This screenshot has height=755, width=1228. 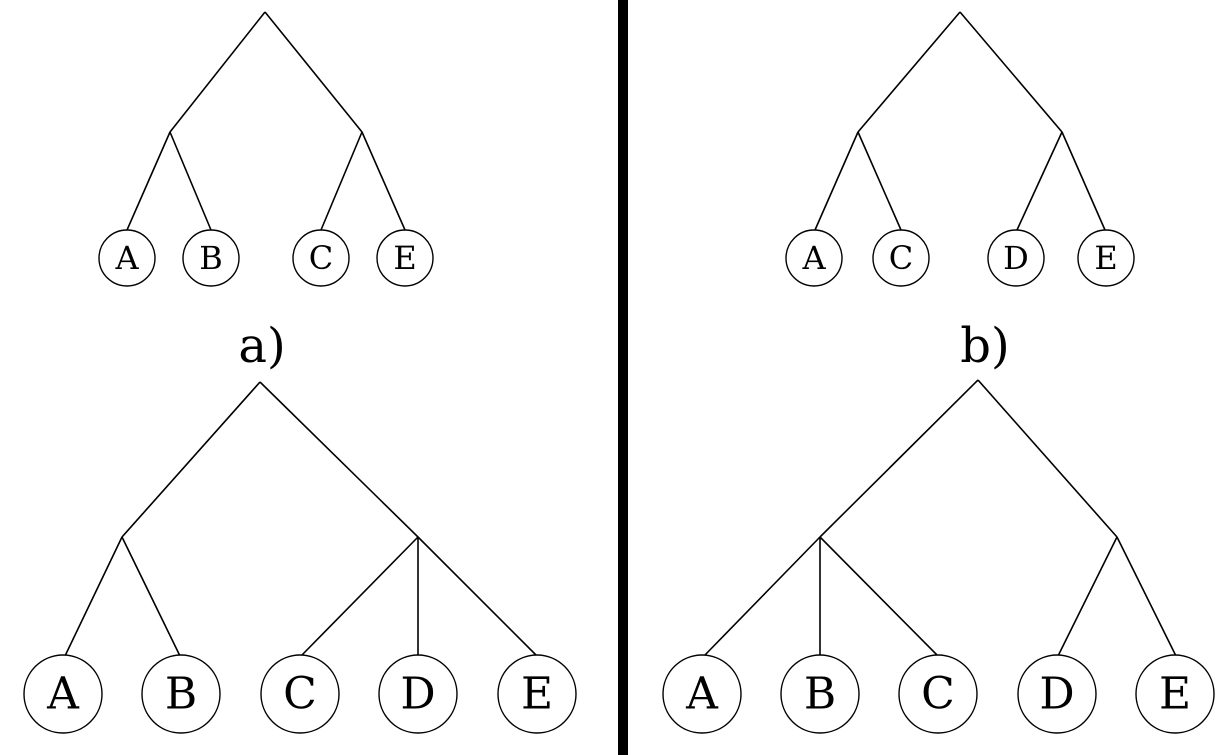 I want to click on panel-divider, so click(x=623, y=377).